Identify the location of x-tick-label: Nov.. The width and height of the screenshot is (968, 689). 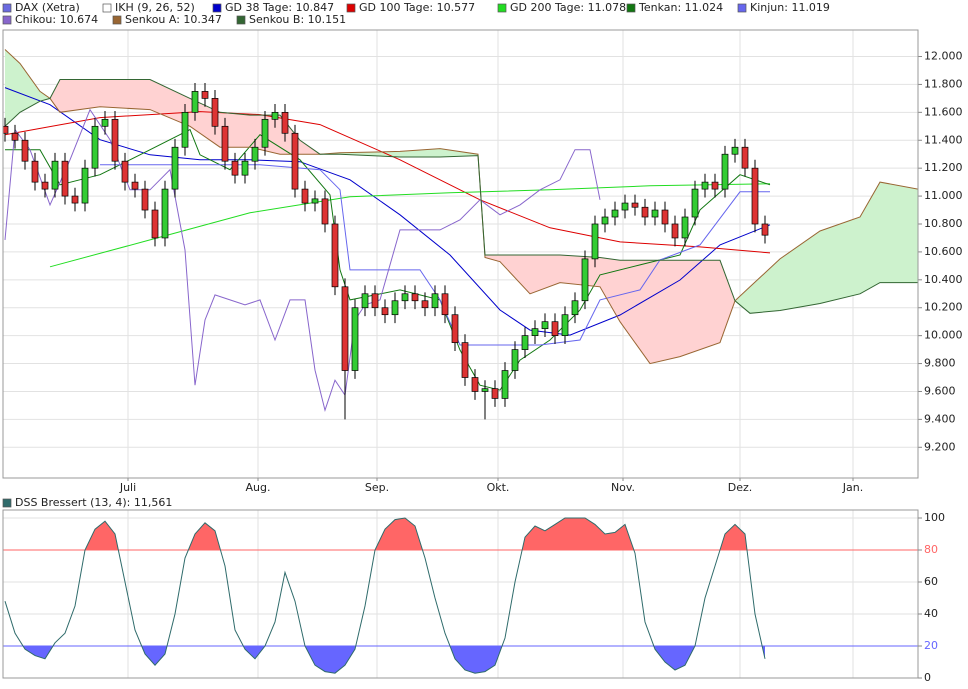
(623, 487).